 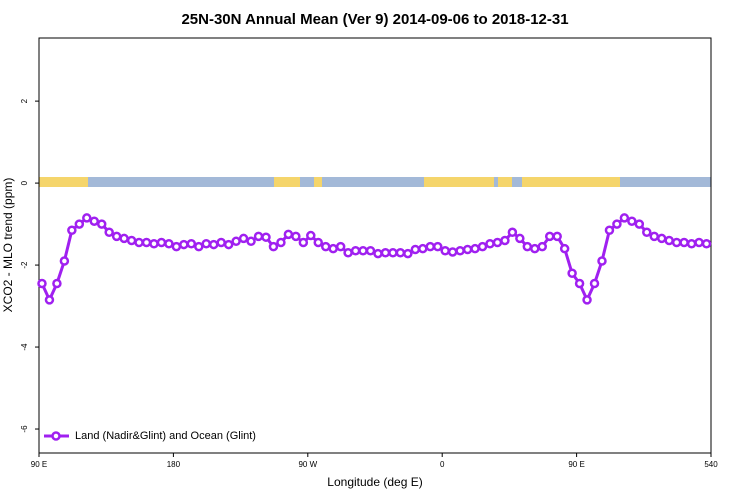 I want to click on y-axis-label: XCO2 - MLO trend (ppm), so click(x=8, y=245).